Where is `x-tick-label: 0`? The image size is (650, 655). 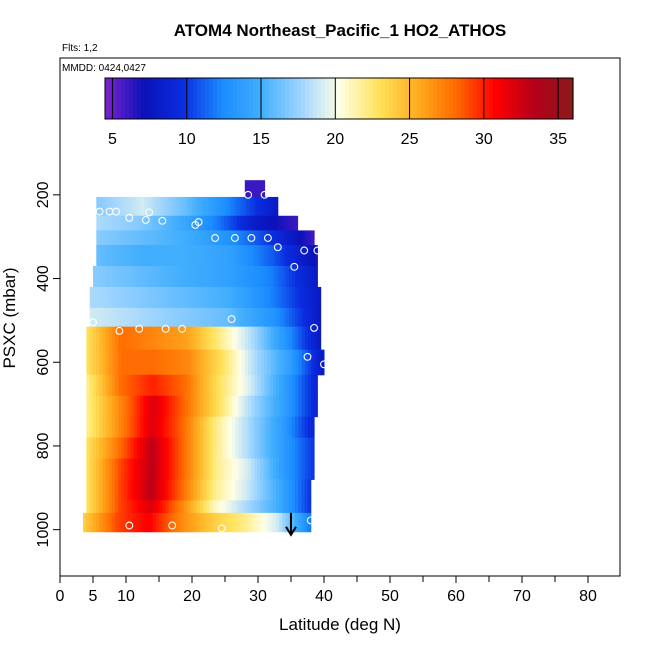
x-tick-label: 0 is located at coordinates (60, 596).